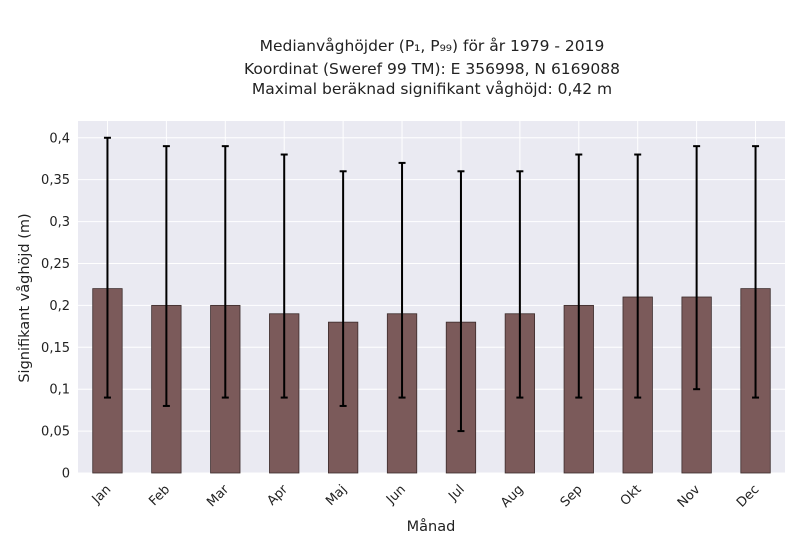  Describe the element at coordinates (631, 495) in the screenshot. I see `x-tick-label: Okt` at that location.